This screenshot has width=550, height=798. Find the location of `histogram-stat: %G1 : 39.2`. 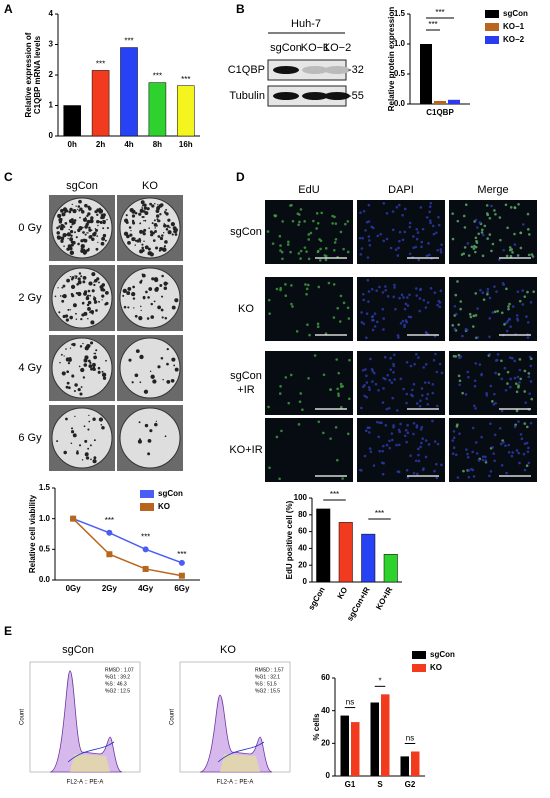

histogram-stat: %G1 : 39.2 is located at coordinates (117, 677).